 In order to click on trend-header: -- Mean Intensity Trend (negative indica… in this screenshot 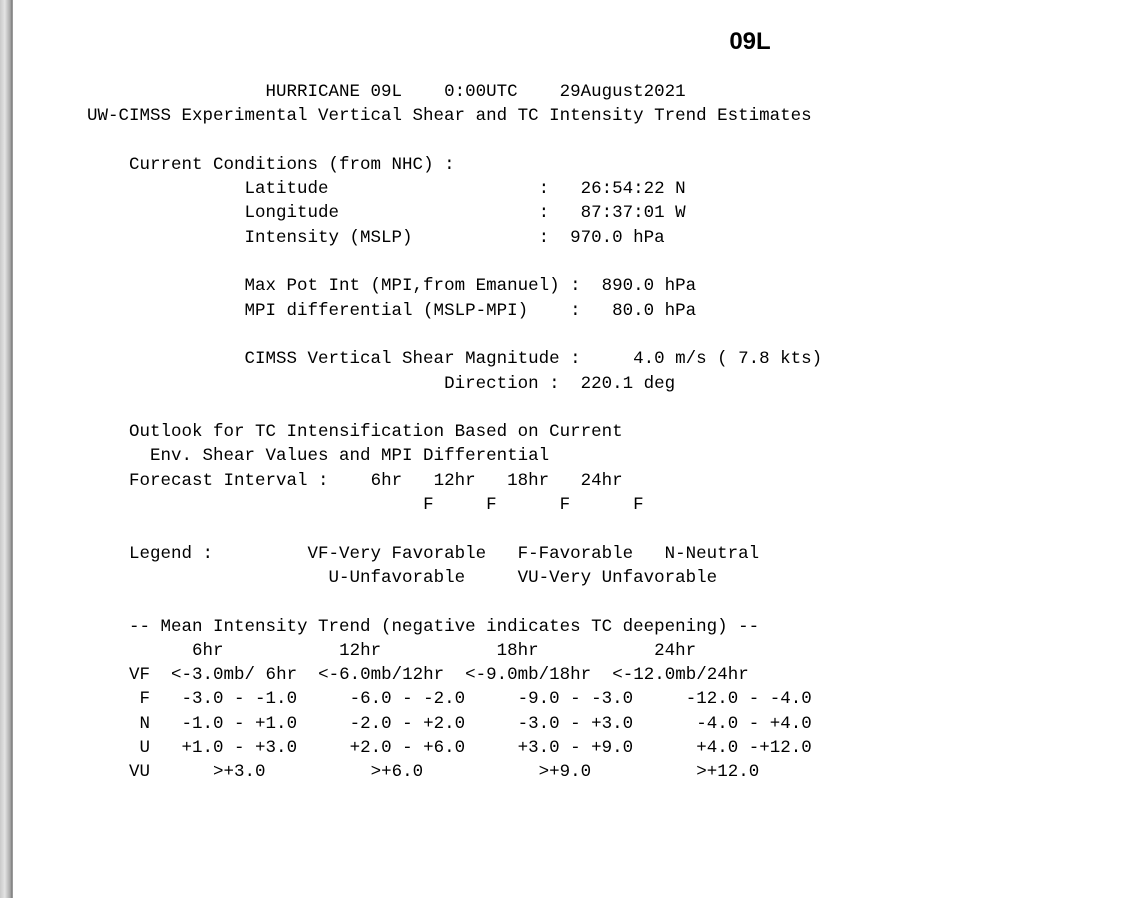, I will do `click(444, 626)`.